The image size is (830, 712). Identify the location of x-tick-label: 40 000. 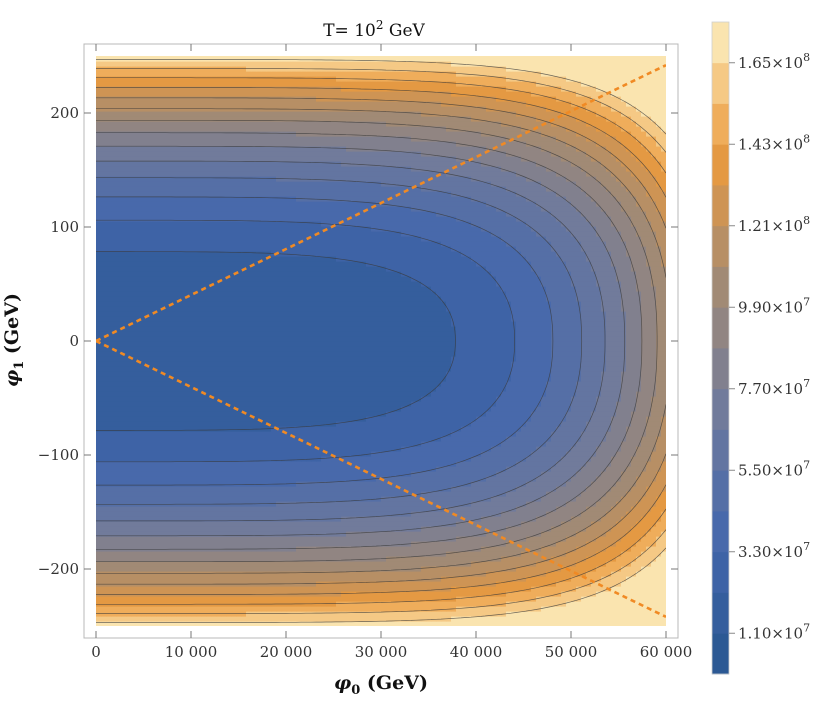
(476, 652).